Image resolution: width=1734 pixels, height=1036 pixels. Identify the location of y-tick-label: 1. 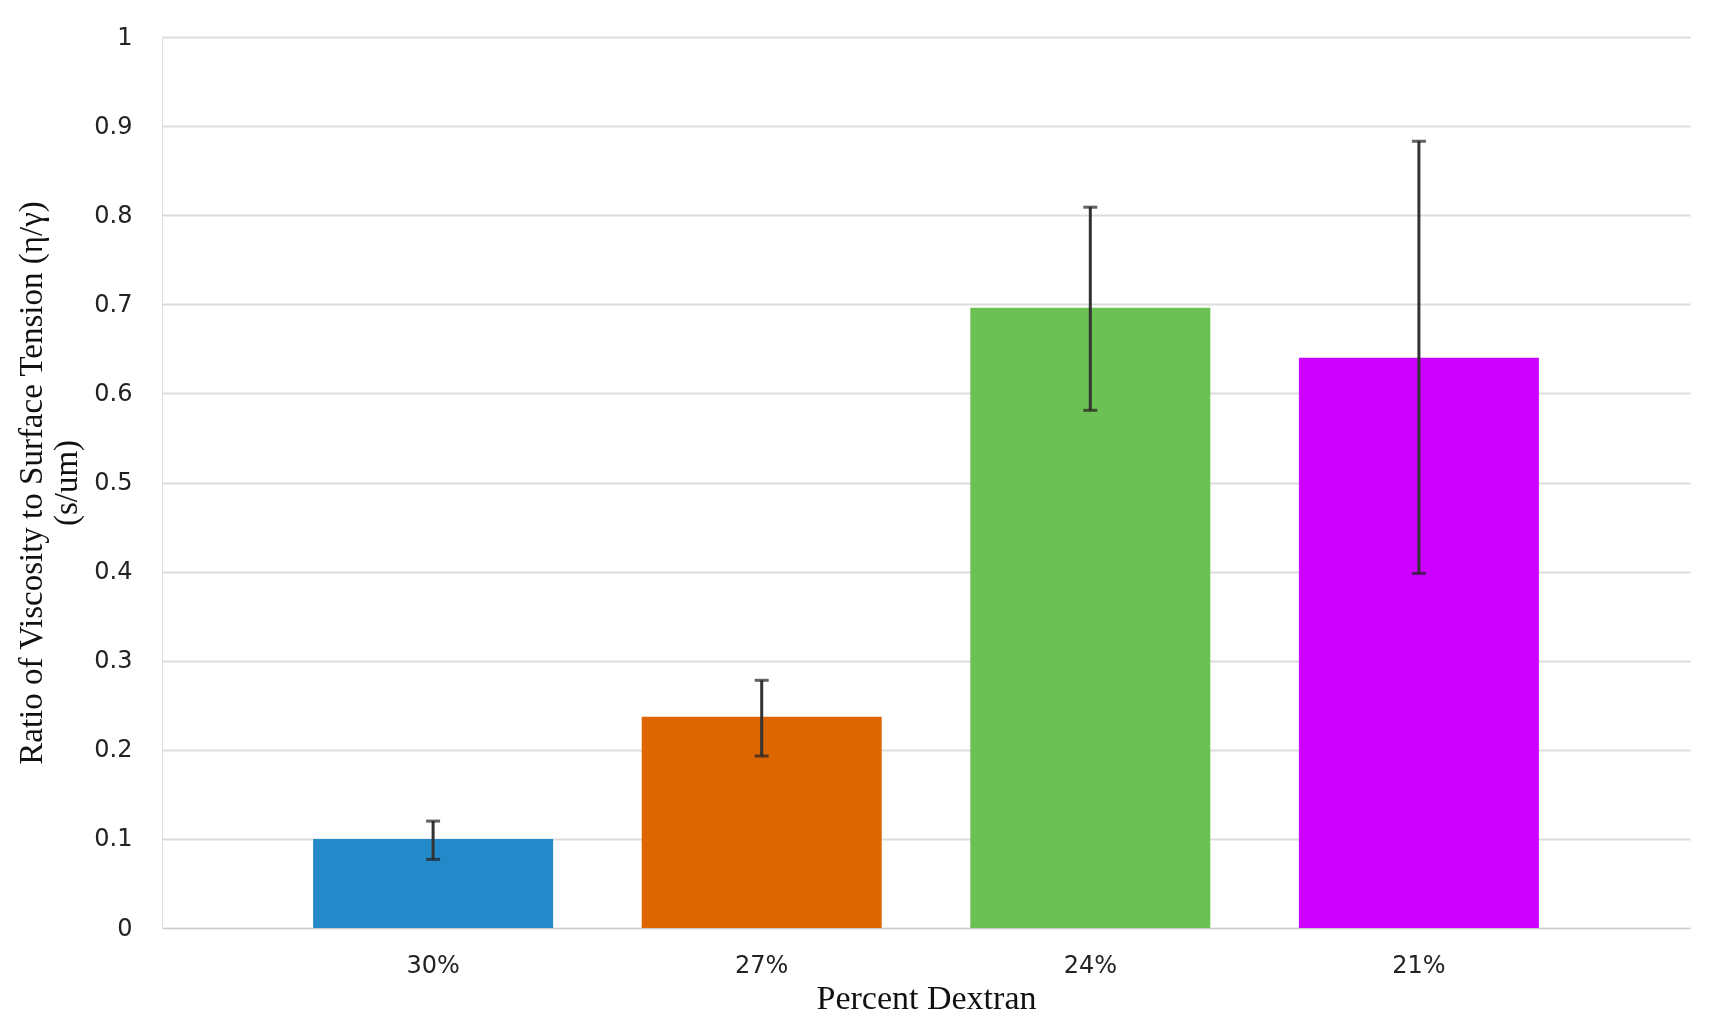
(125, 36).